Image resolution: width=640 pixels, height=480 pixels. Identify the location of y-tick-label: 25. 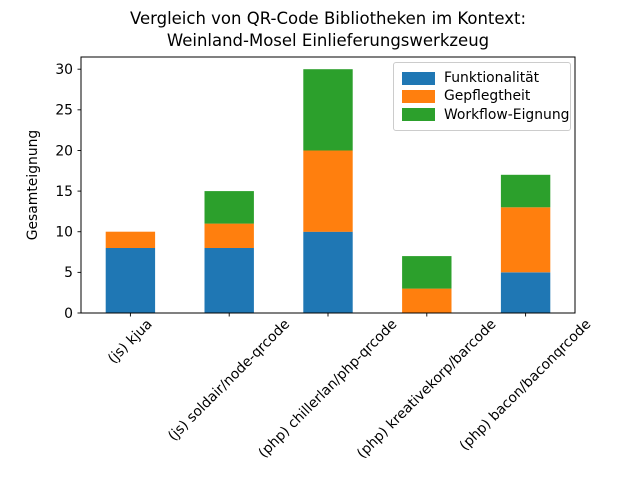
(64, 111).